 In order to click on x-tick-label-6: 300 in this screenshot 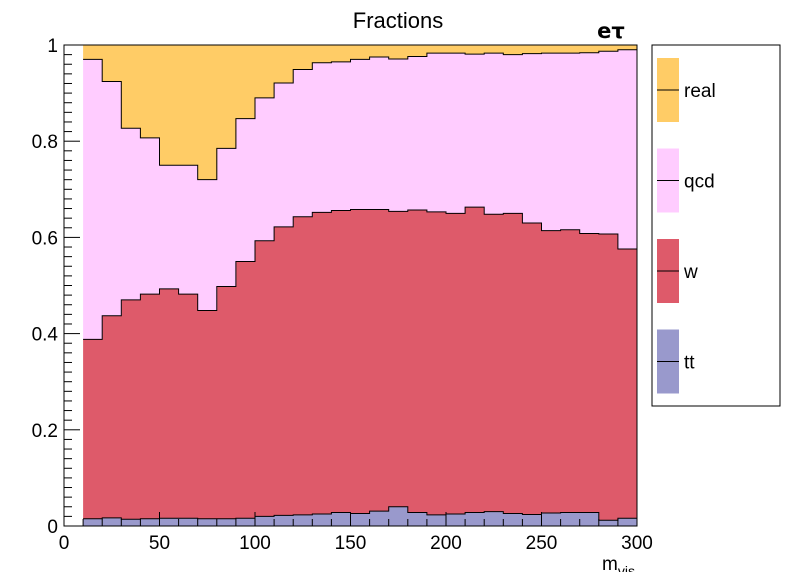, I will do `click(637, 543)`.